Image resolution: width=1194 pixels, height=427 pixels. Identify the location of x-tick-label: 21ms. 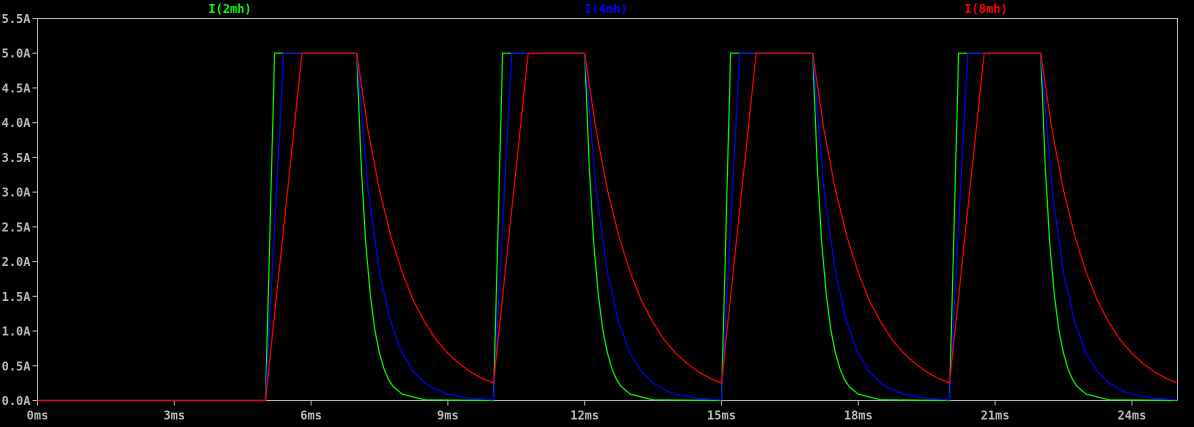
(995, 416).